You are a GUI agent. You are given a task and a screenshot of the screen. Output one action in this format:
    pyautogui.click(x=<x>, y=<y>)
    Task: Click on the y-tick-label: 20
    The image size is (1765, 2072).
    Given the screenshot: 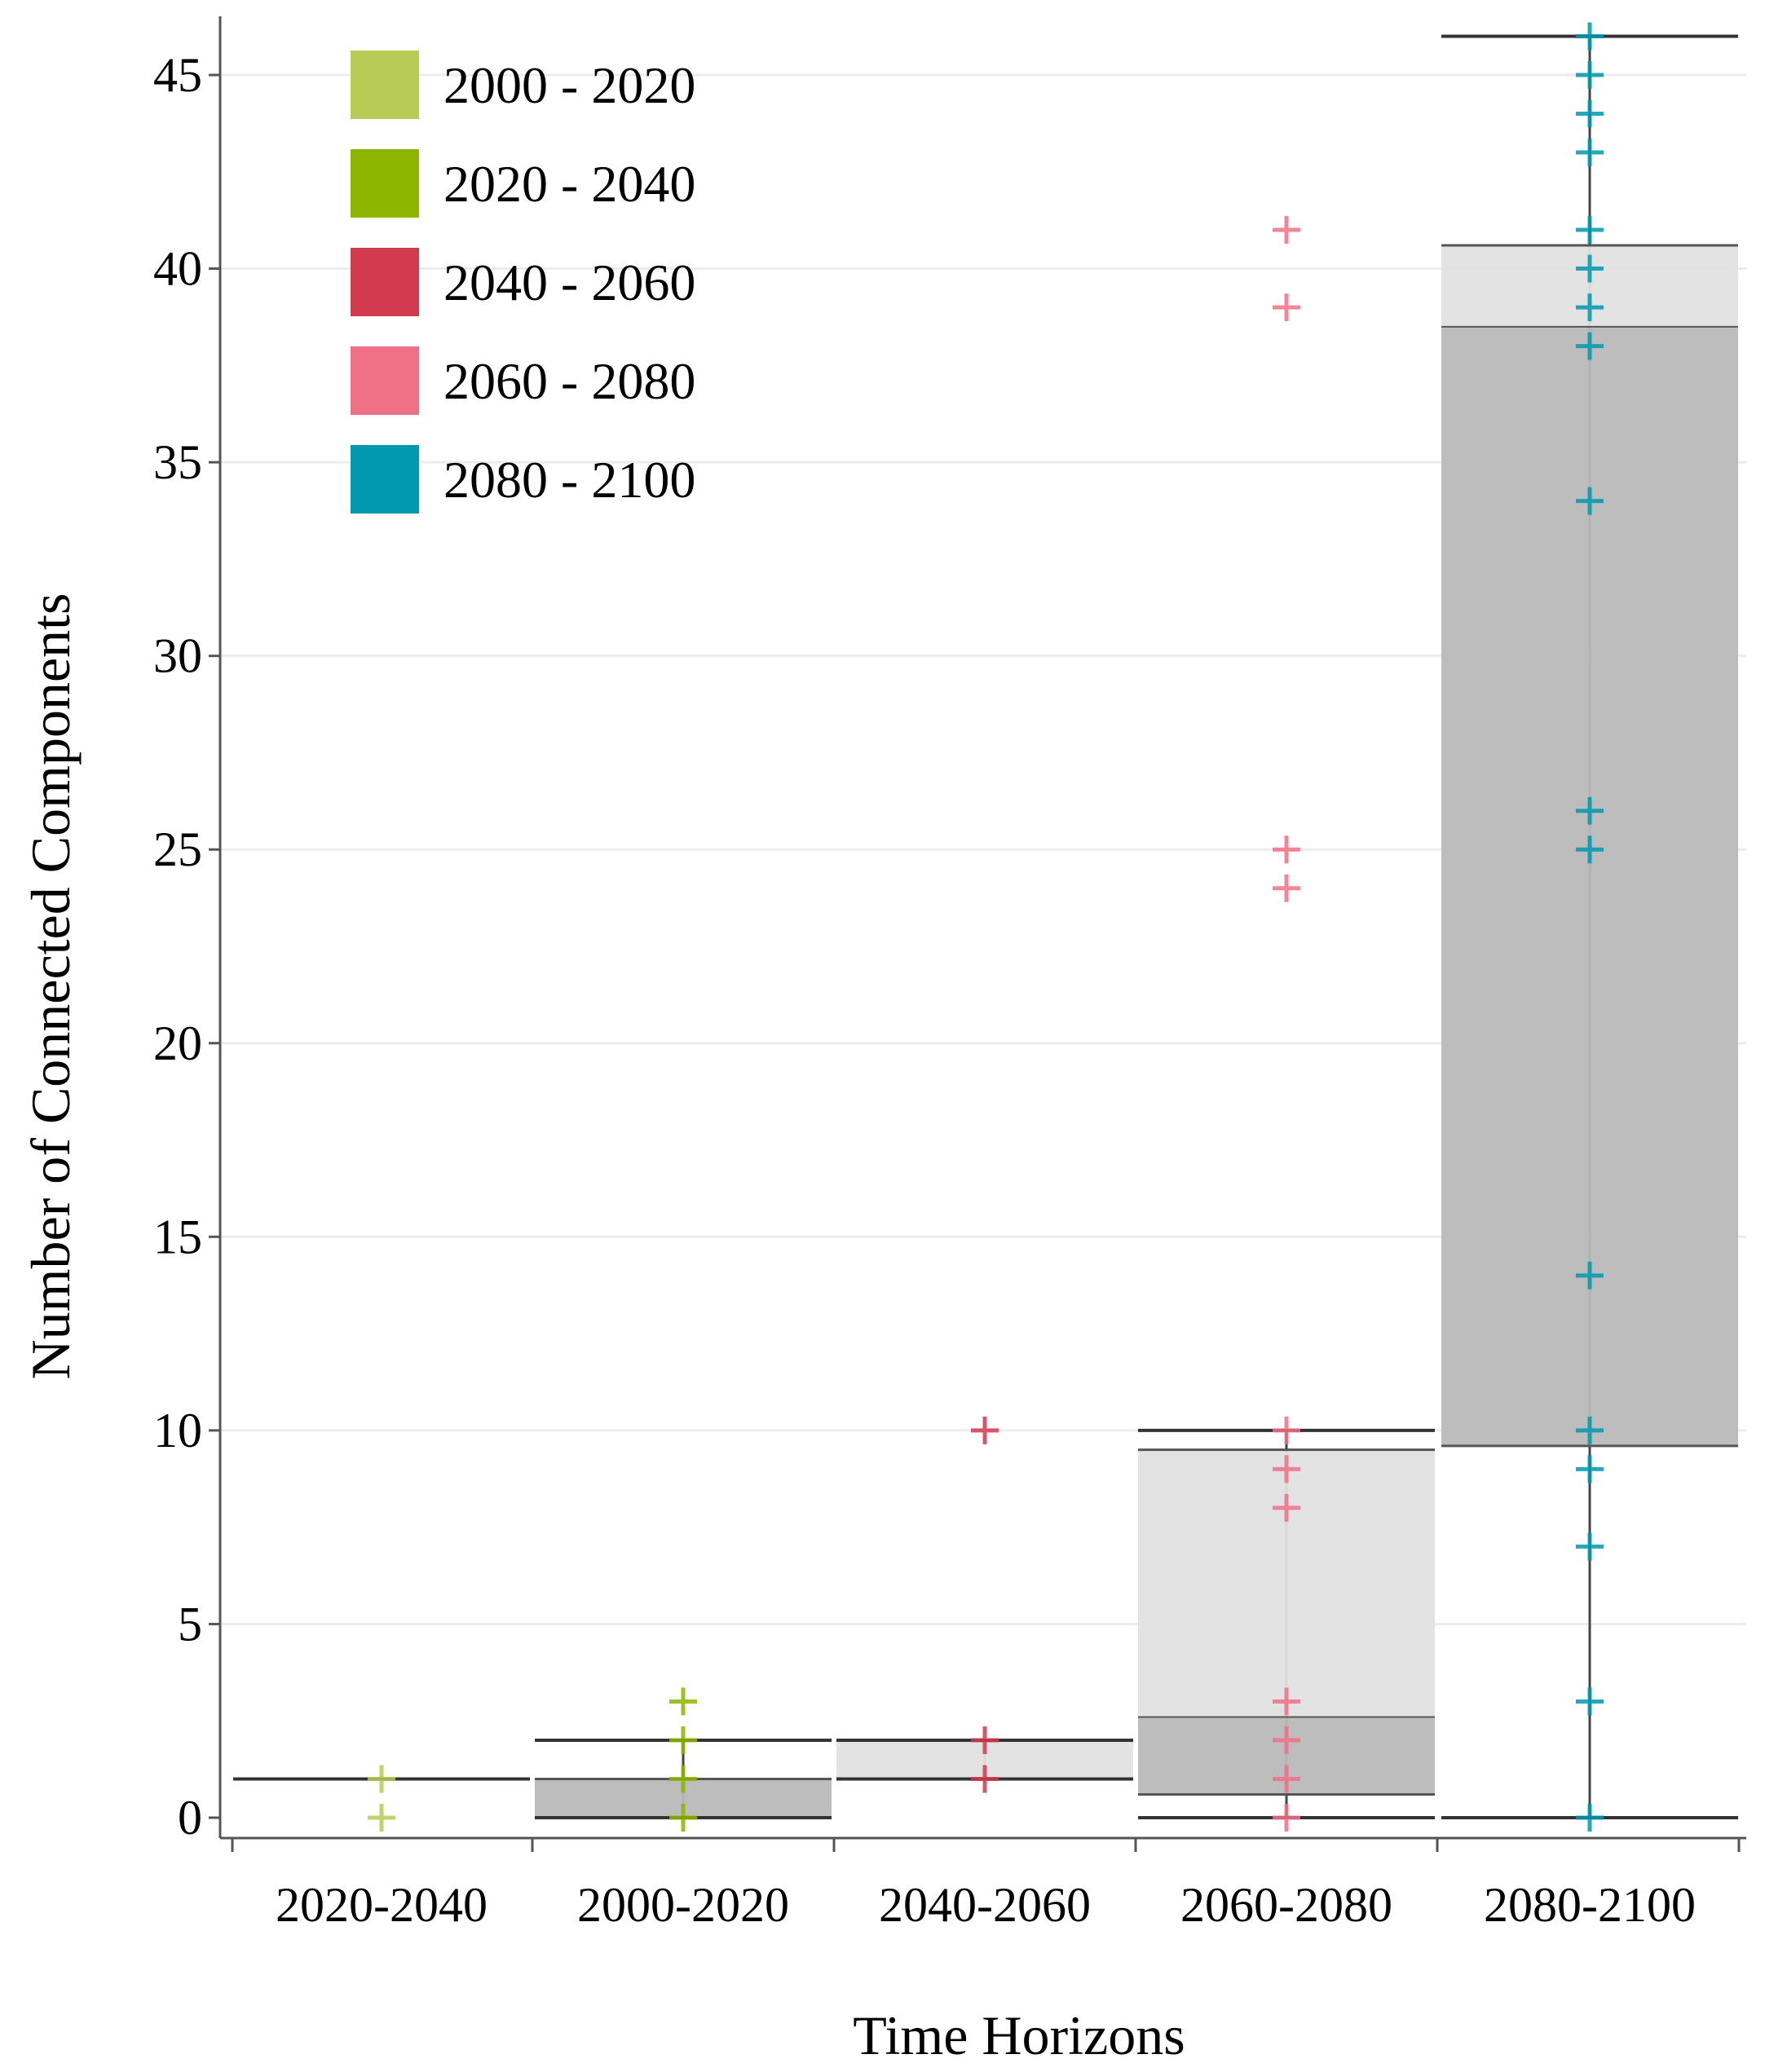 What is the action you would take?
    pyautogui.click(x=178, y=1043)
    